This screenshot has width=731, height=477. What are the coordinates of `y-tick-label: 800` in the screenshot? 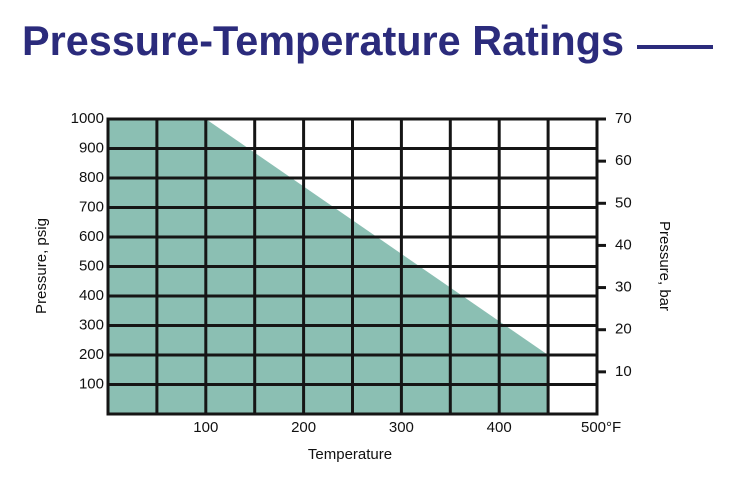 It's located at (91, 177).